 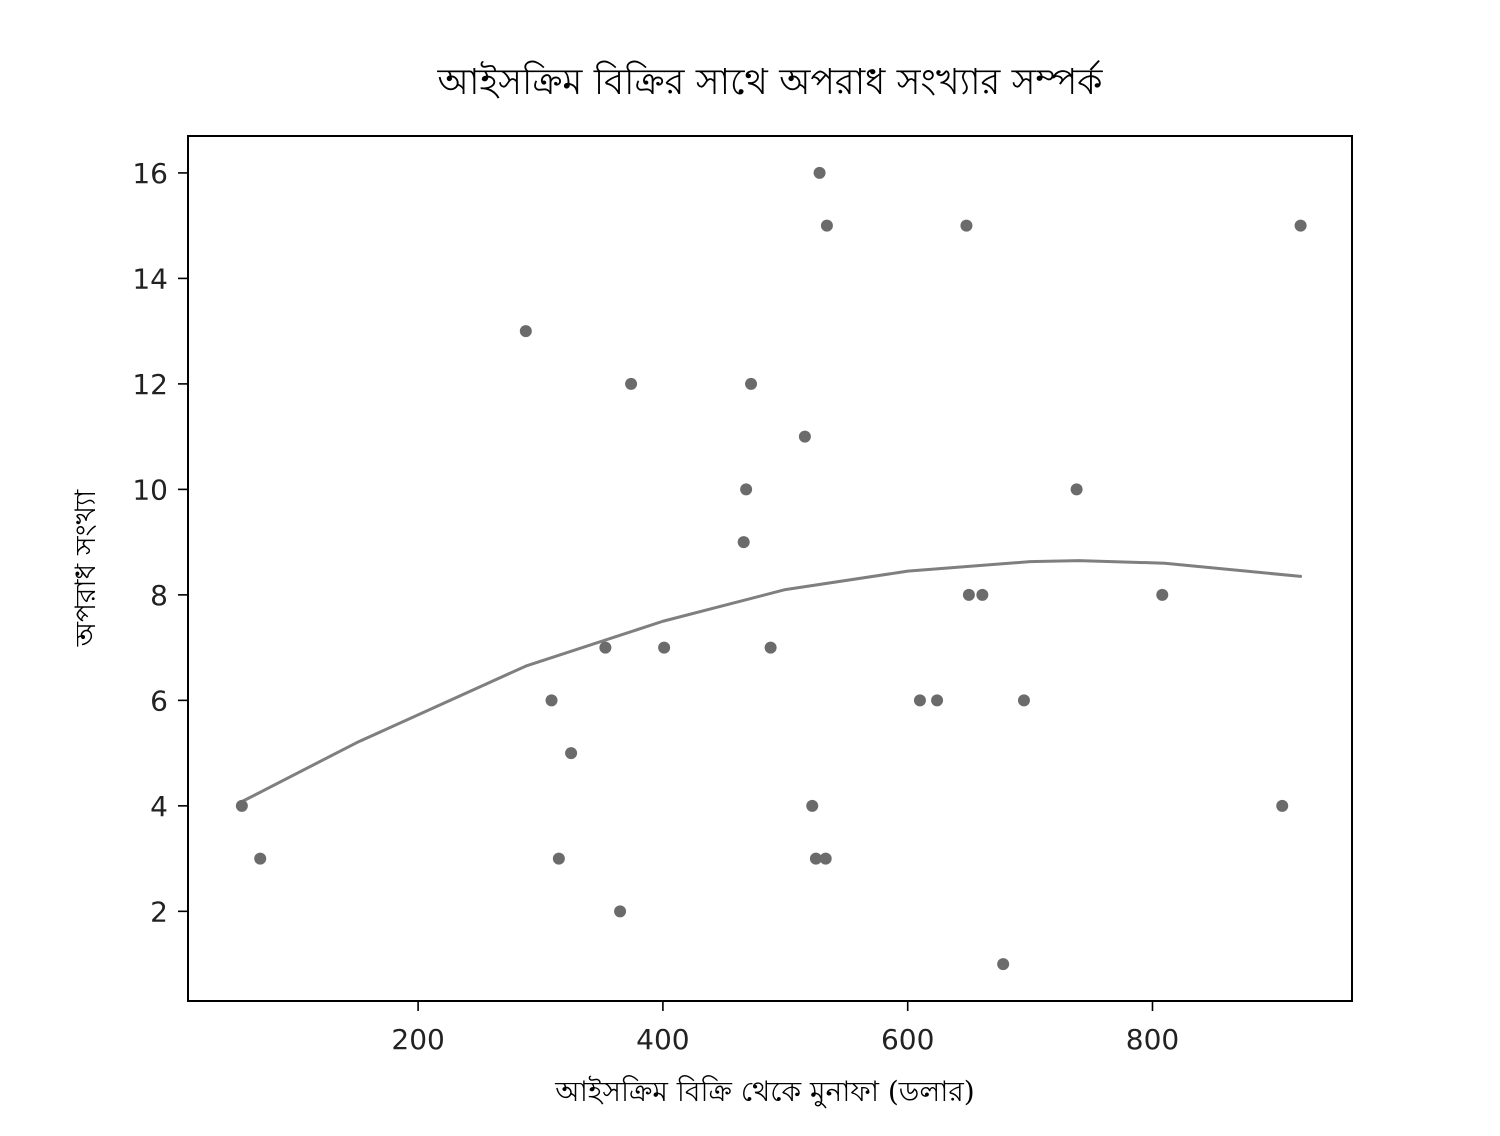 What do you see at coordinates (662, 1039) in the screenshot?
I see `x-tick-label: 400` at bounding box center [662, 1039].